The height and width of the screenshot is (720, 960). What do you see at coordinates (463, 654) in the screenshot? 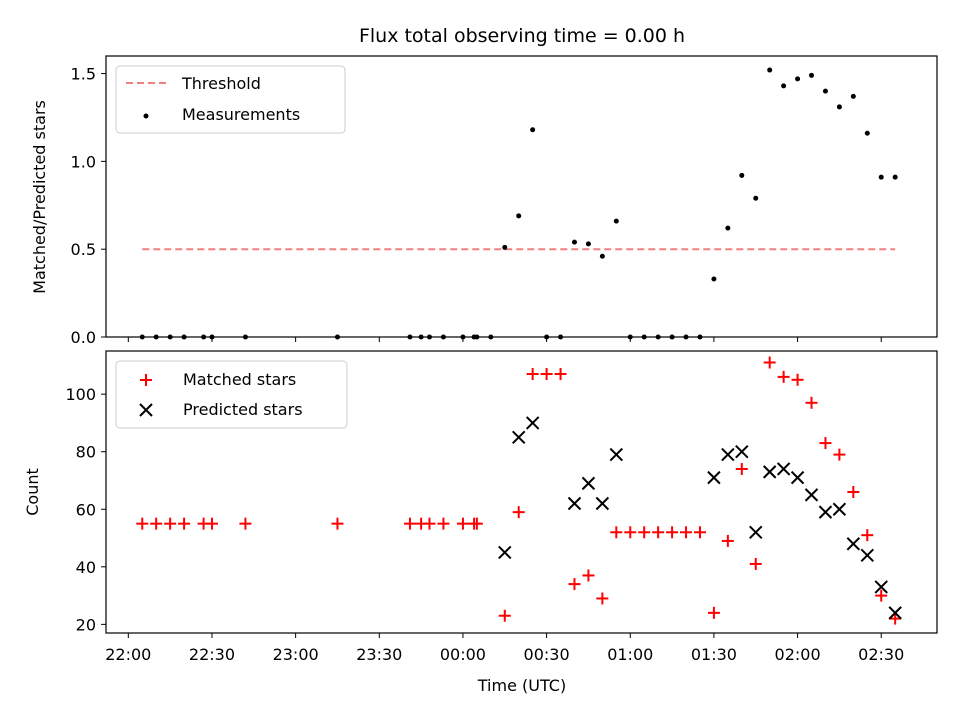
I see `x-tick-label: 00:00` at bounding box center [463, 654].